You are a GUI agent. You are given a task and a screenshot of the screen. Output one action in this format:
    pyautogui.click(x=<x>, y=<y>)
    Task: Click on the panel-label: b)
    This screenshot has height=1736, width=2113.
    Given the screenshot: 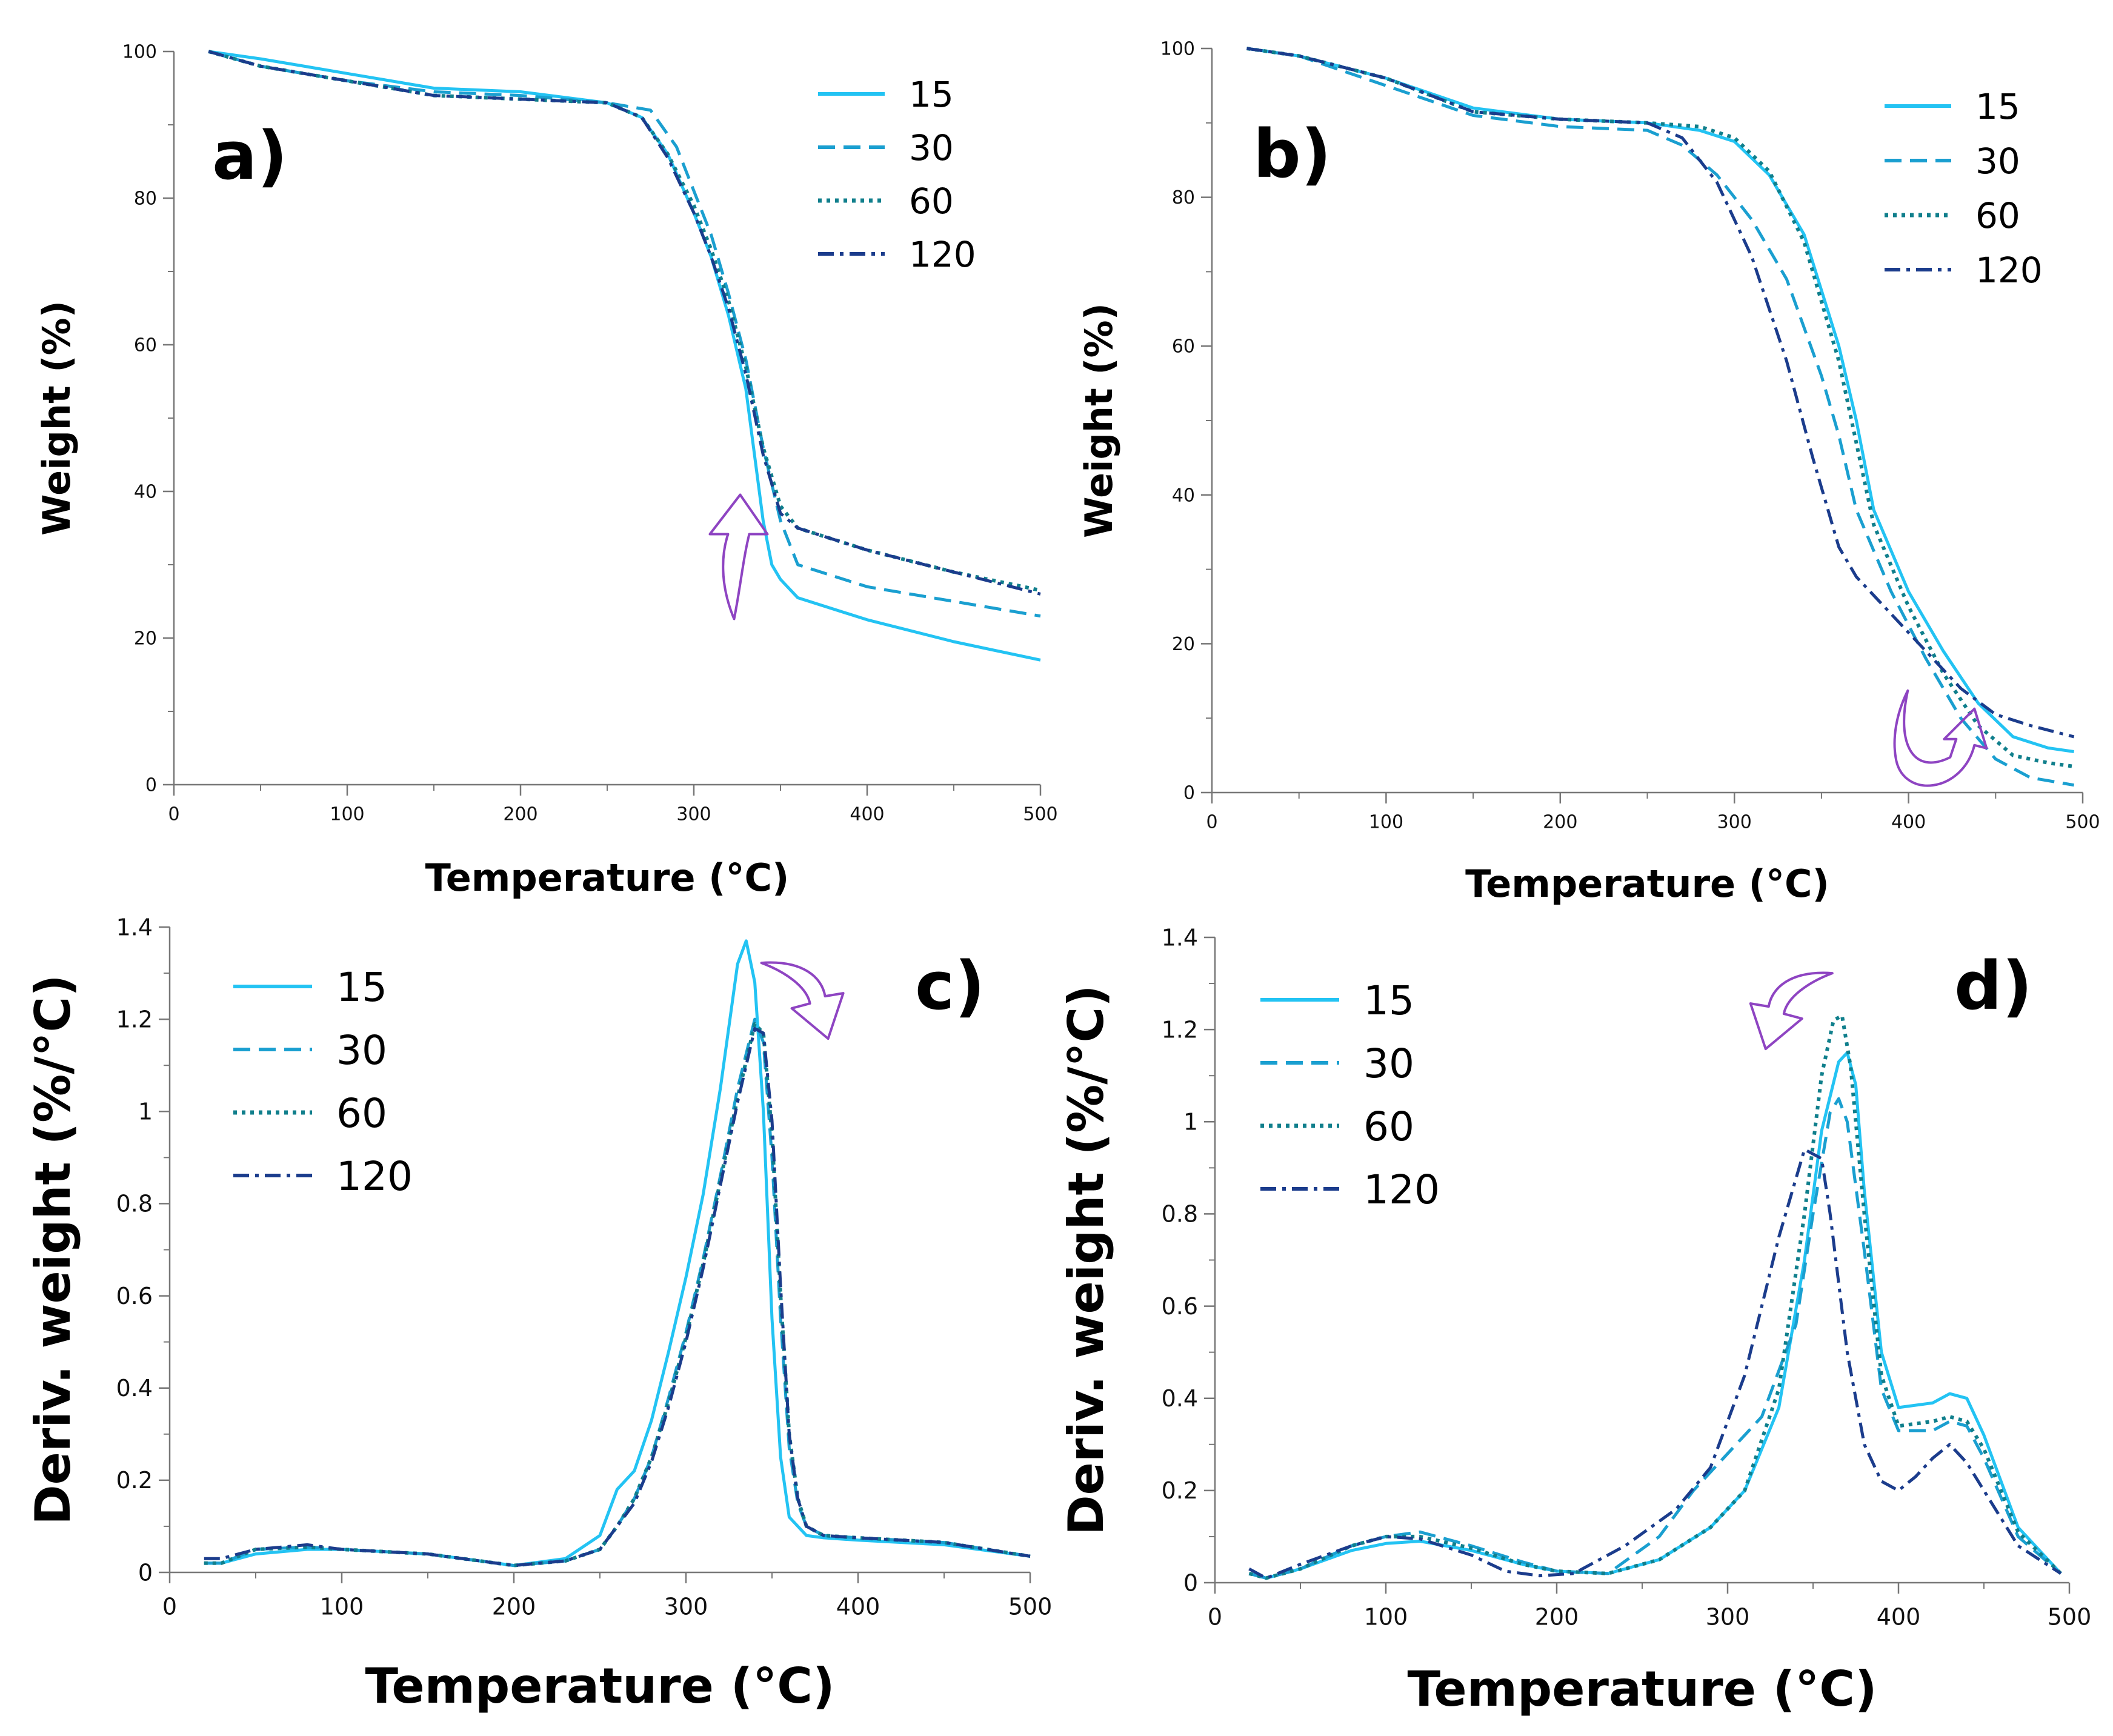 What is the action you would take?
    pyautogui.click(x=1292, y=154)
    